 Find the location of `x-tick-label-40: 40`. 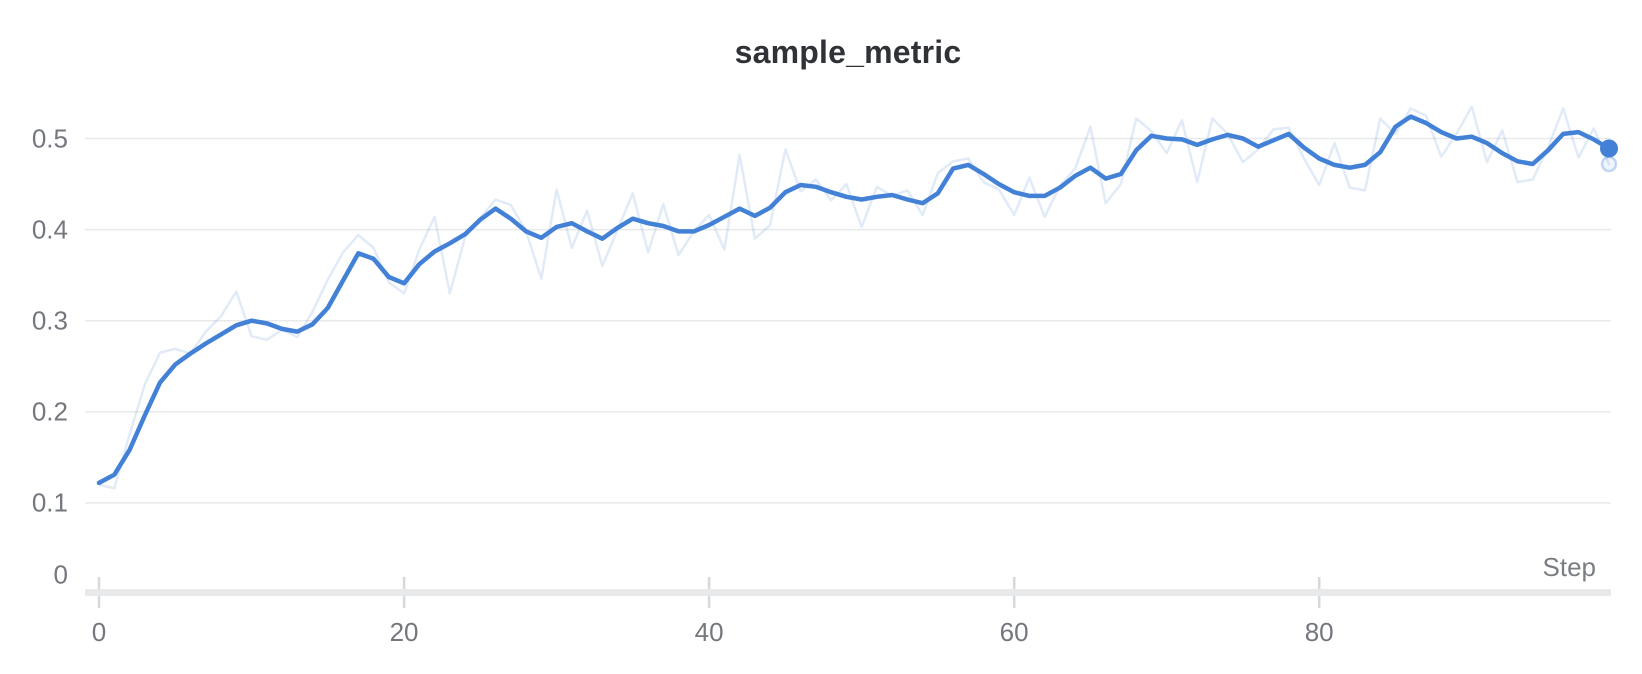

x-tick-label-40: 40 is located at coordinates (709, 632).